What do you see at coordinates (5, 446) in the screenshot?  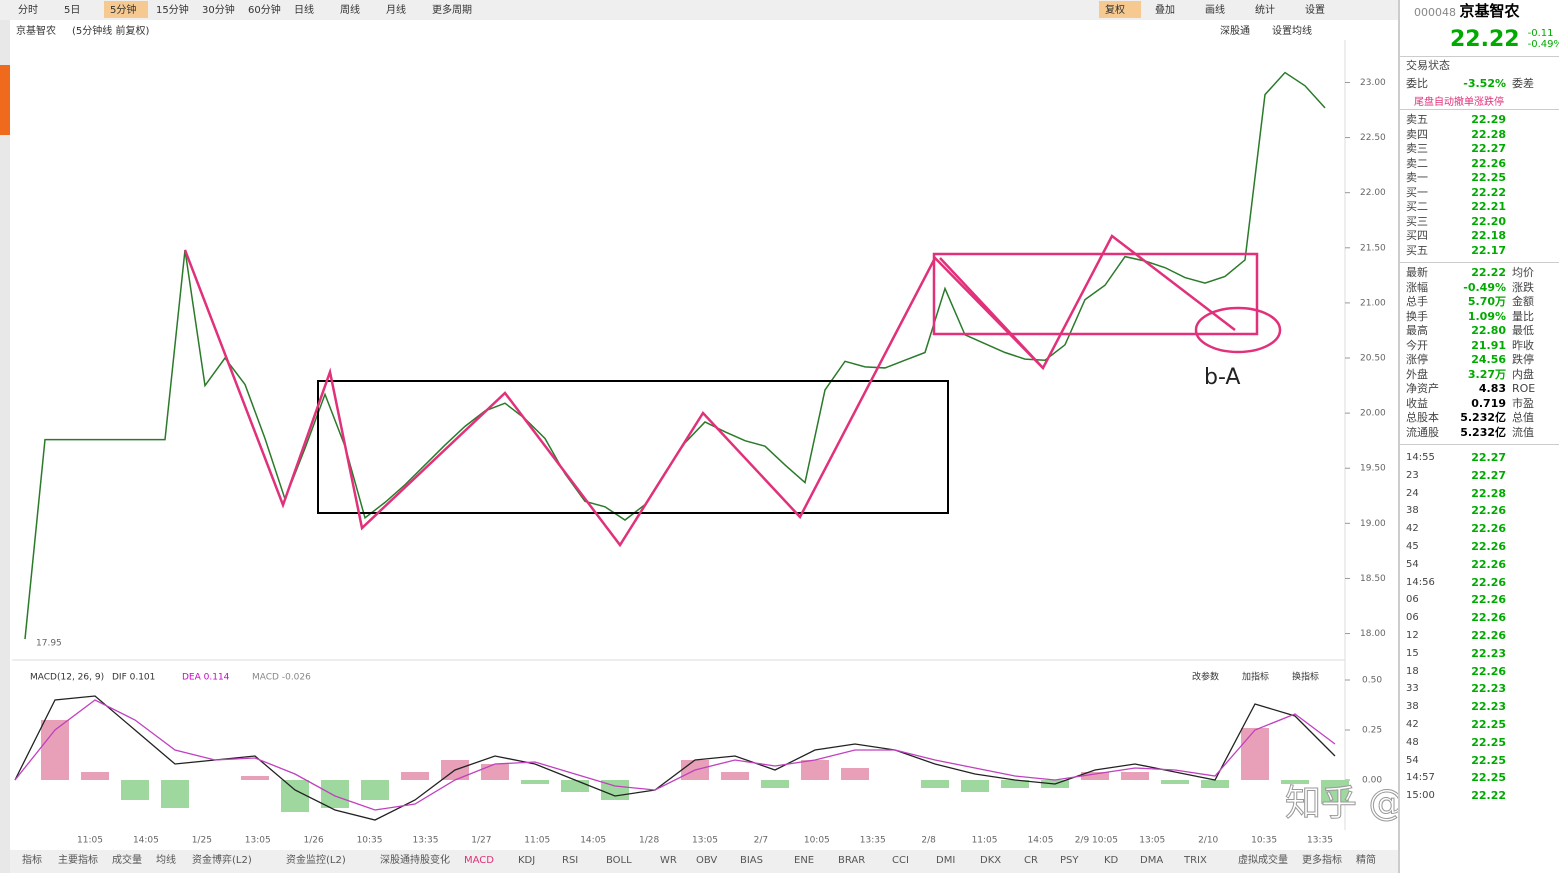 I see `left-strip` at bounding box center [5, 446].